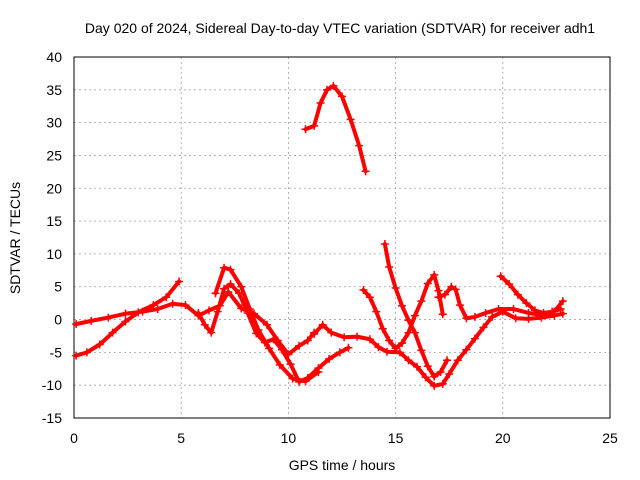  What do you see at coordinates (74, 438) in the screenshot?
I see `x-tick-label: 0` at bounding box center [74, 438].